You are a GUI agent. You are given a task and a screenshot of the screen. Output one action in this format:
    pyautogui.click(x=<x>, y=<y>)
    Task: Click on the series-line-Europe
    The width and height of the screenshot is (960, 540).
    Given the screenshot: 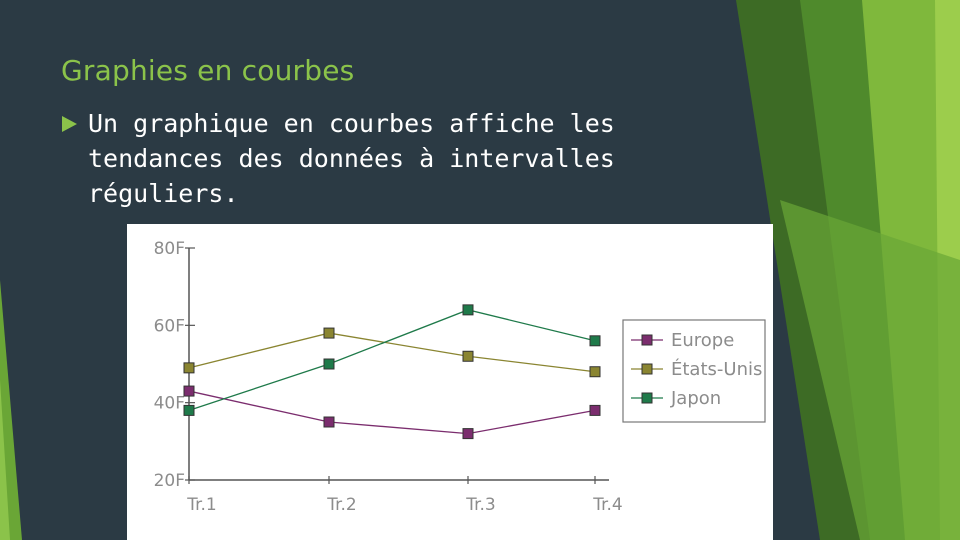 What is the action you would take?
    pyautogui.click(x=392, y=412)
    